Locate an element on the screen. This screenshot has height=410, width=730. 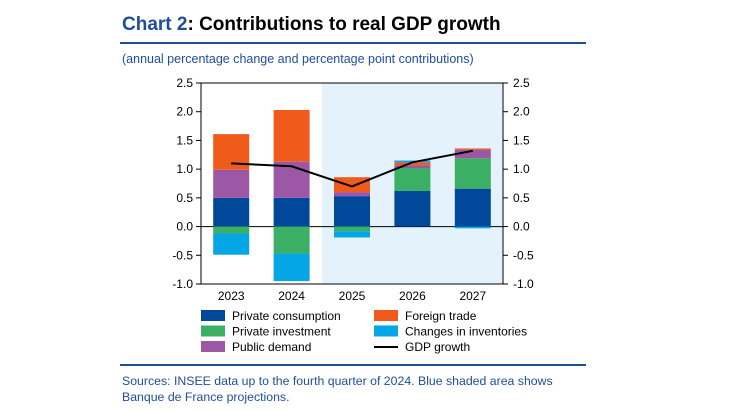
y-tick-label-left: 2.5 is located at coordinates (184, 83).